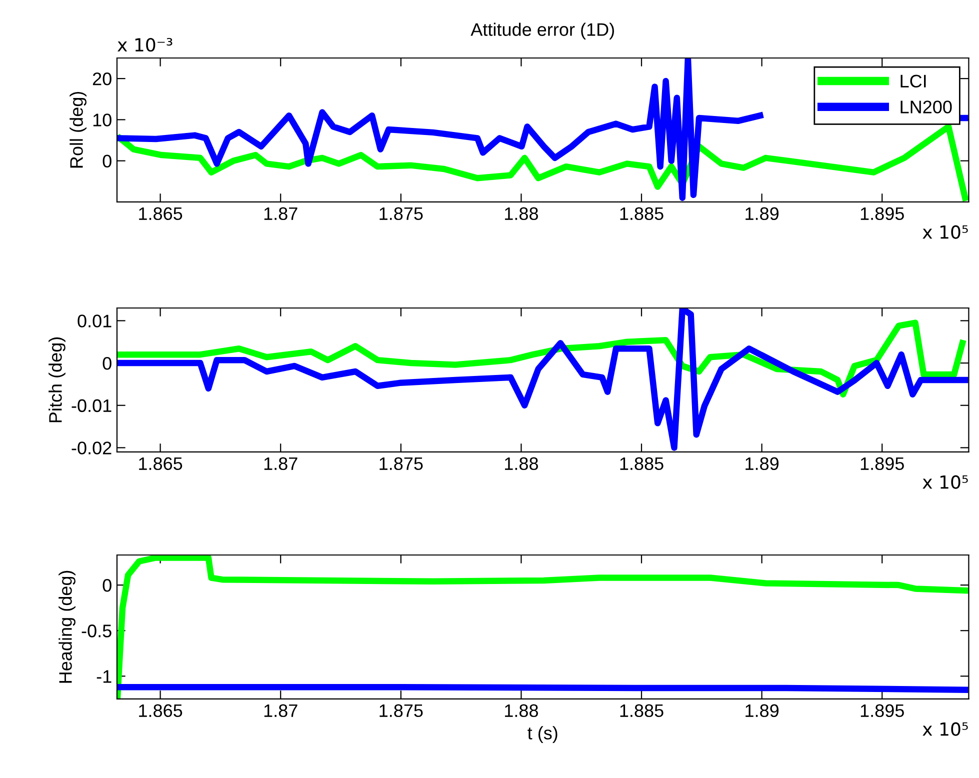 This screenshot has width=979, height=778. What do you see at coordinates (926, 107) in the screenshot?
I see `legend-label: LN200` at bounding box center [926, 107].